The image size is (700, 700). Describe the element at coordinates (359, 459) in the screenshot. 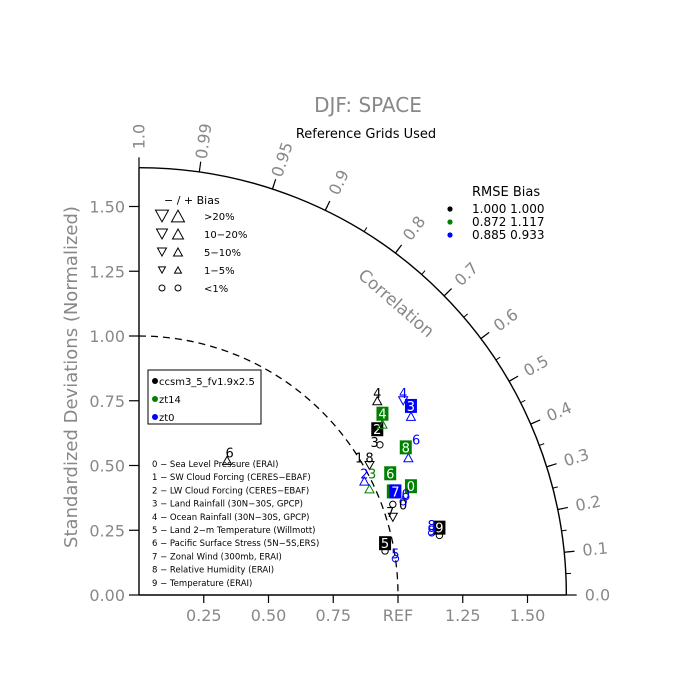

I see `data-point-label: 1` at that location.